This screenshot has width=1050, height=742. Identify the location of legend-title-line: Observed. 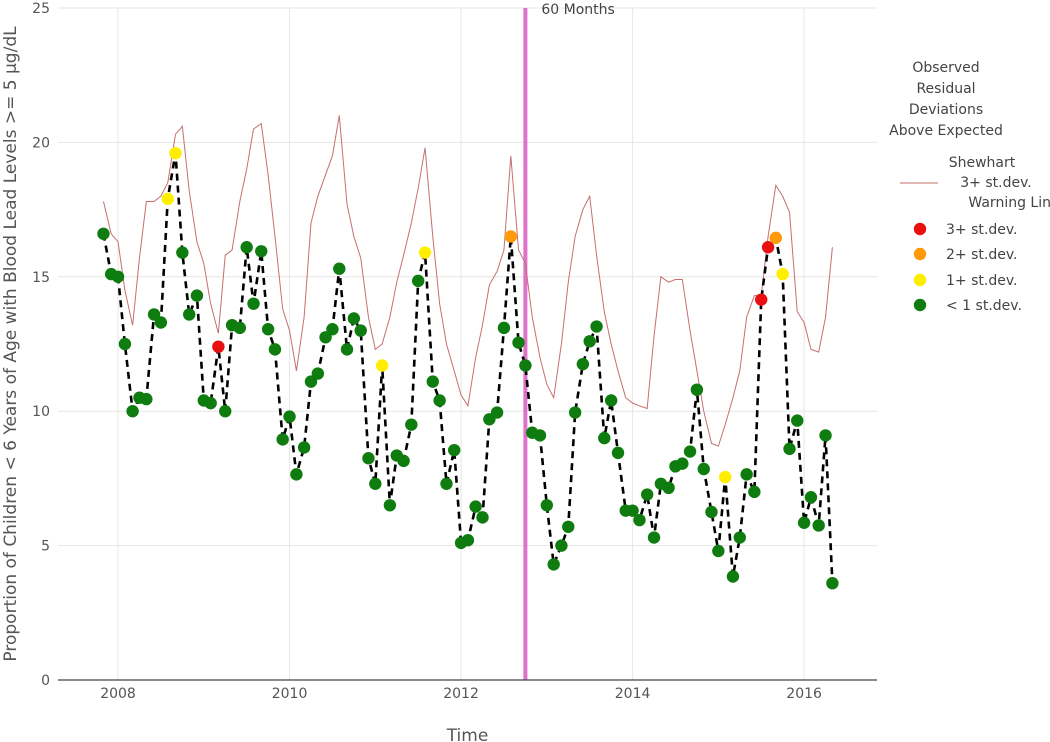
(945, 68).